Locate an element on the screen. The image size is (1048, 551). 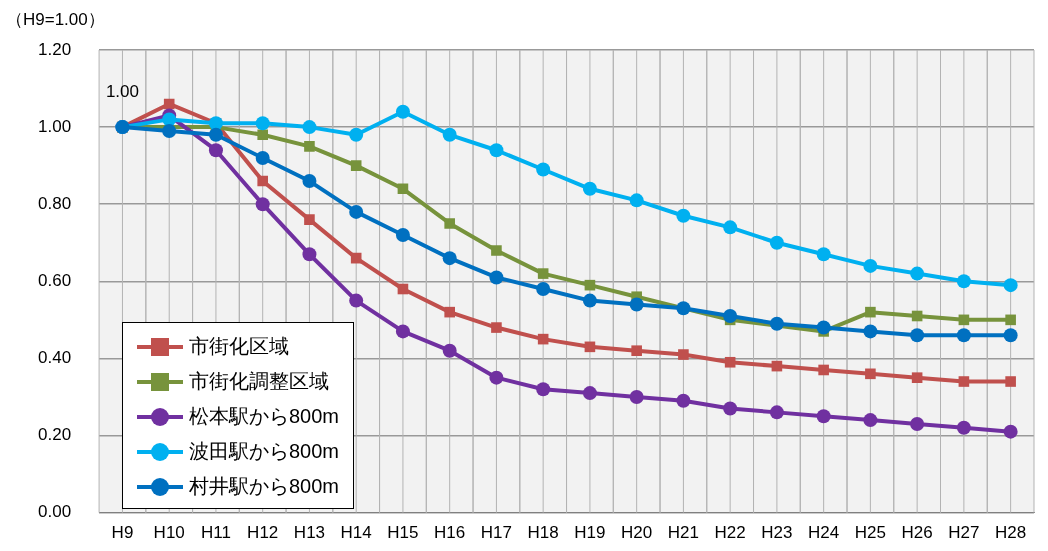
x-tick-label: H21 is located at coordinates (683, 533).